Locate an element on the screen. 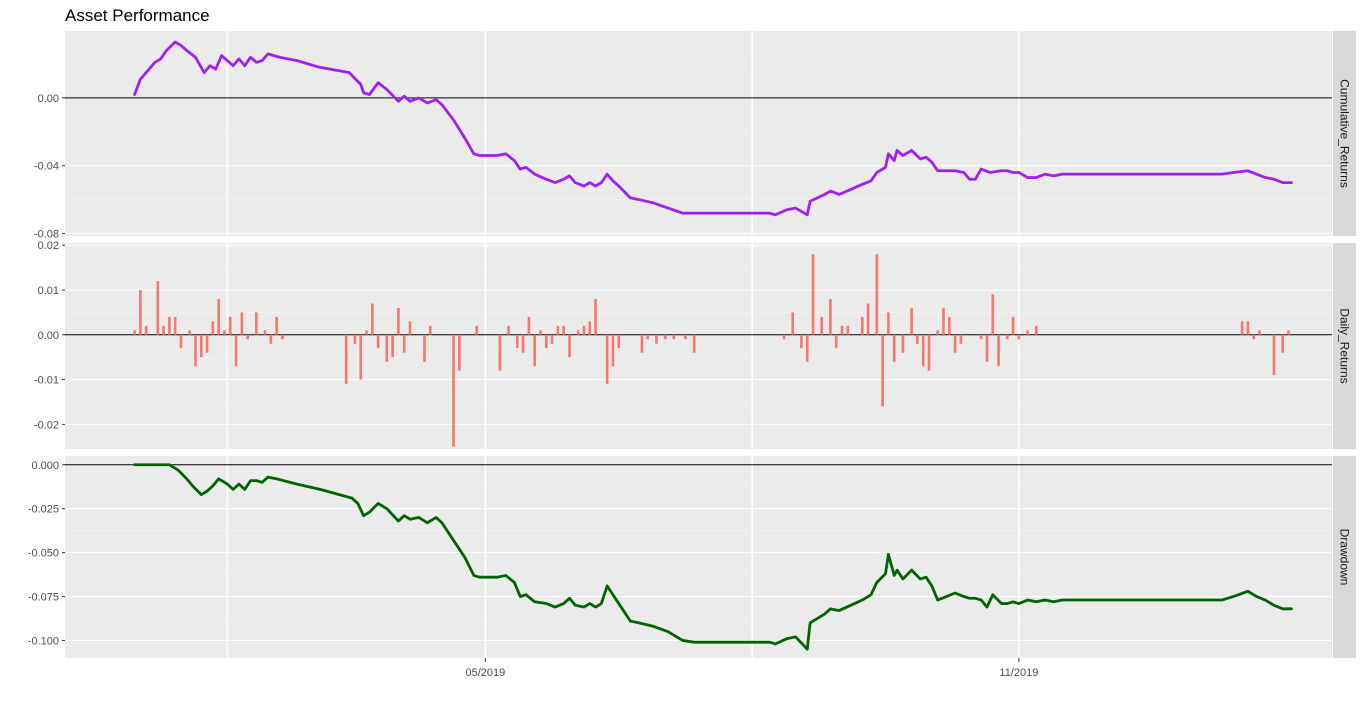 The height and width of the screenshot is (704, 1364). y-tick-label: -0.100 is located at coordinates (43, 641).